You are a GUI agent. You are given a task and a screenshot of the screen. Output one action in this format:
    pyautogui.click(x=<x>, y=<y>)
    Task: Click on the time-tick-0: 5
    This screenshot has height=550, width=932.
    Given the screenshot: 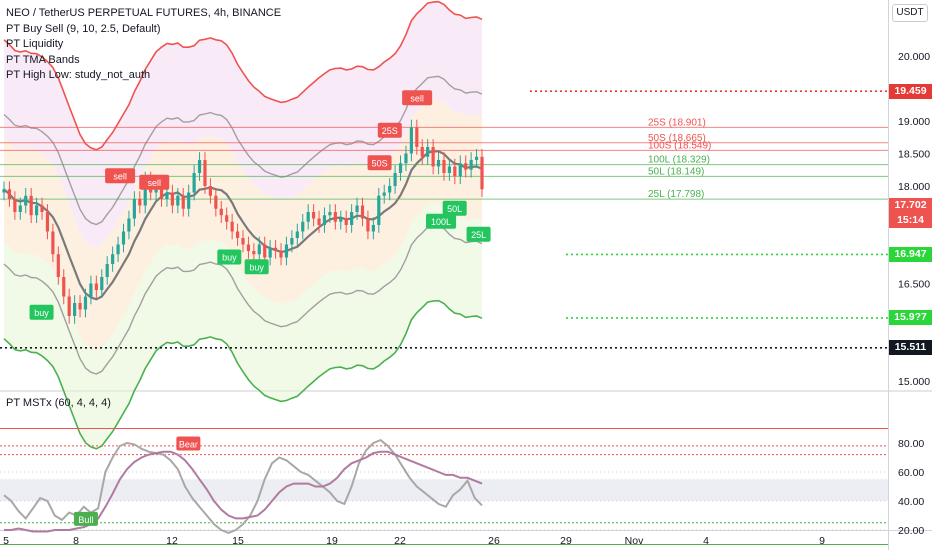 What is the action you would take?
    pyautogui.click(x=6, y=541)
    